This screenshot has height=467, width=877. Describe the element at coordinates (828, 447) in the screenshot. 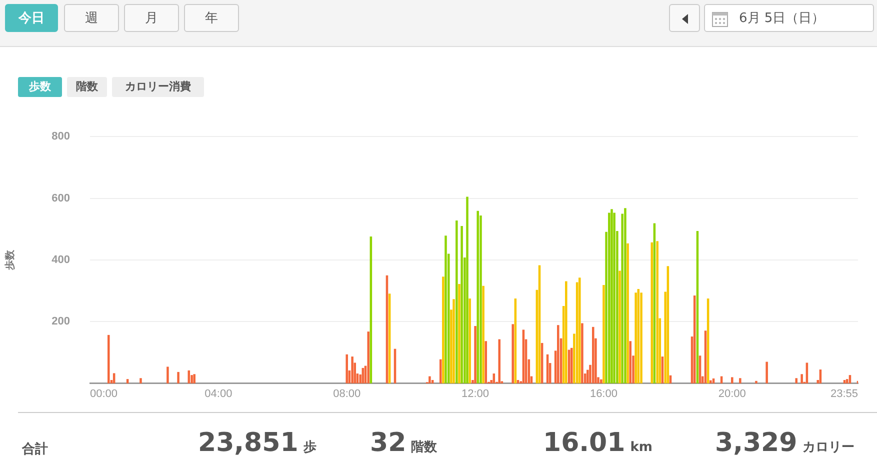

I see `text: カロリー` at that location.